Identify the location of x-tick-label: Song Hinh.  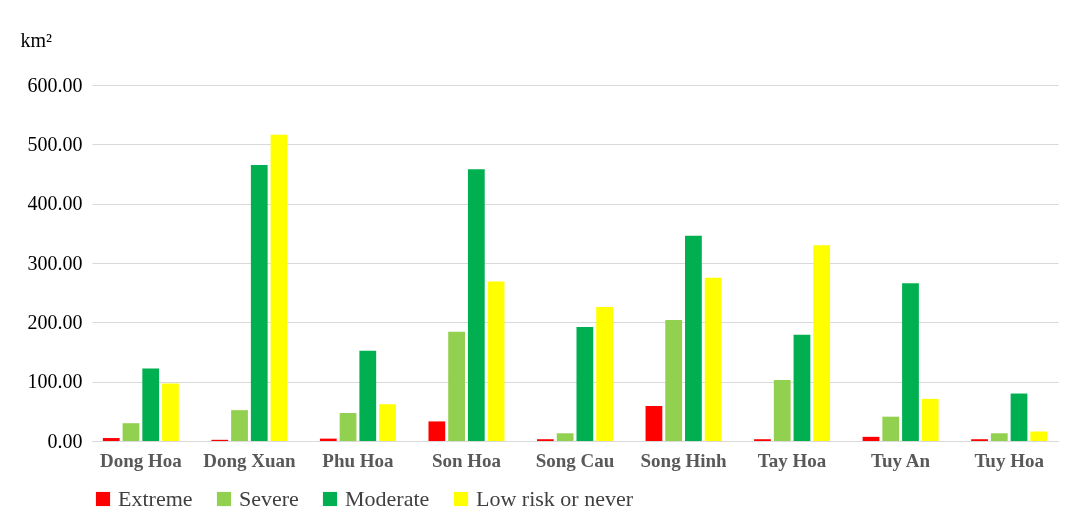
(684, 460).